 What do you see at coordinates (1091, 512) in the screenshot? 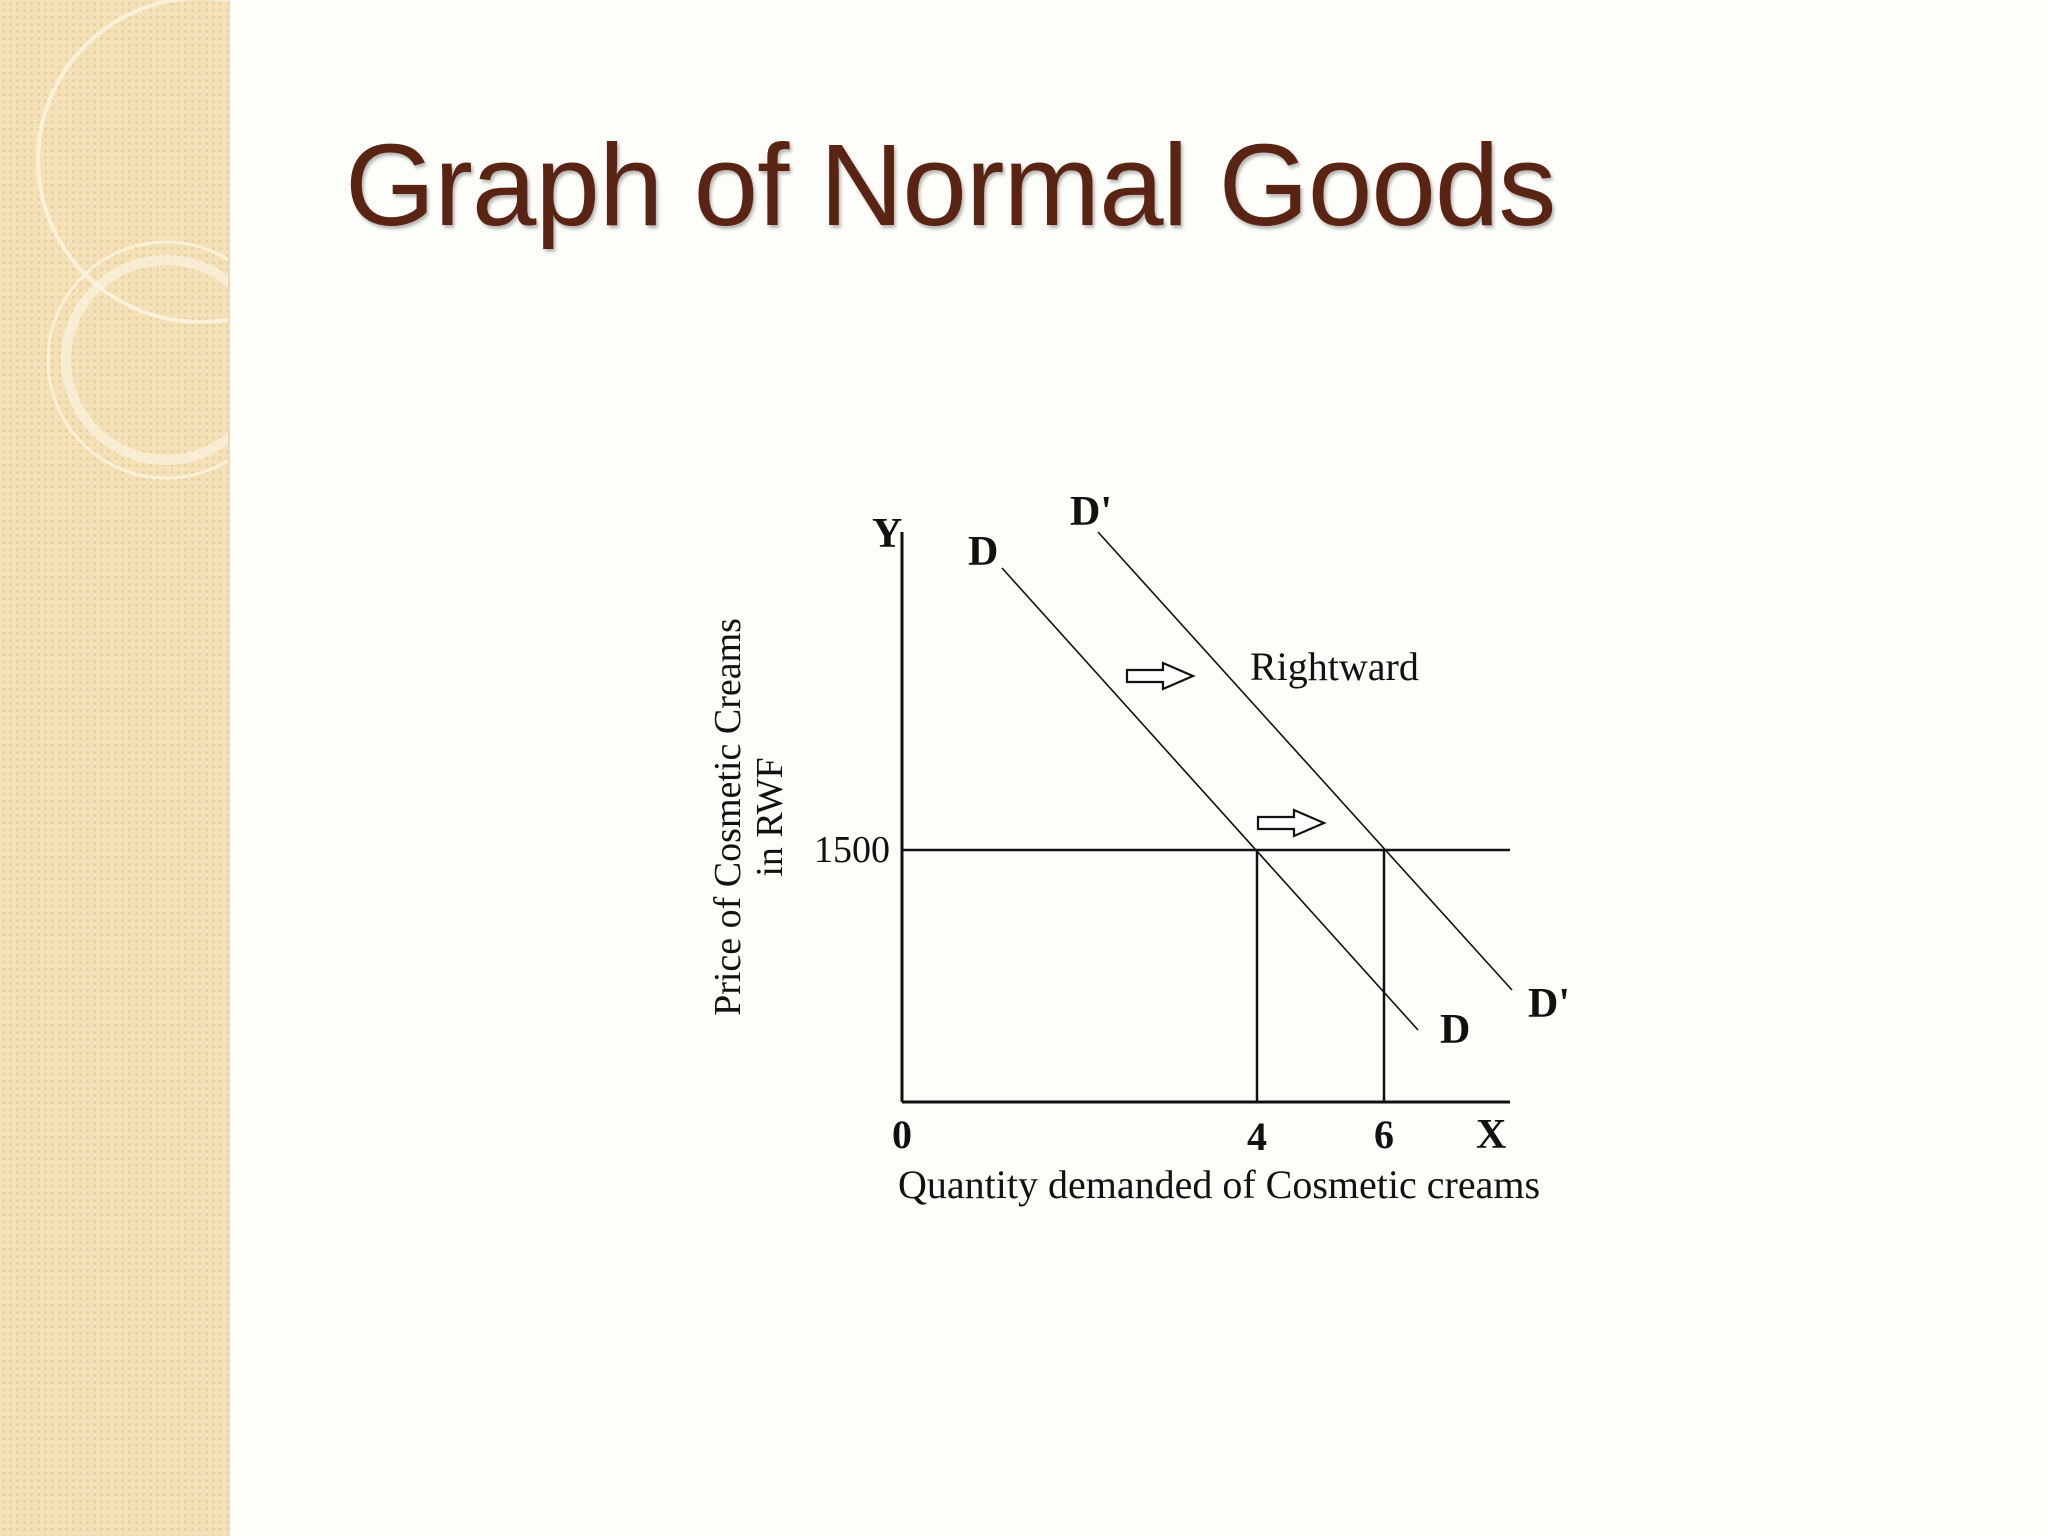
I see `curve-d-prime-top-label: D'` at bounding box center [1091, 512].